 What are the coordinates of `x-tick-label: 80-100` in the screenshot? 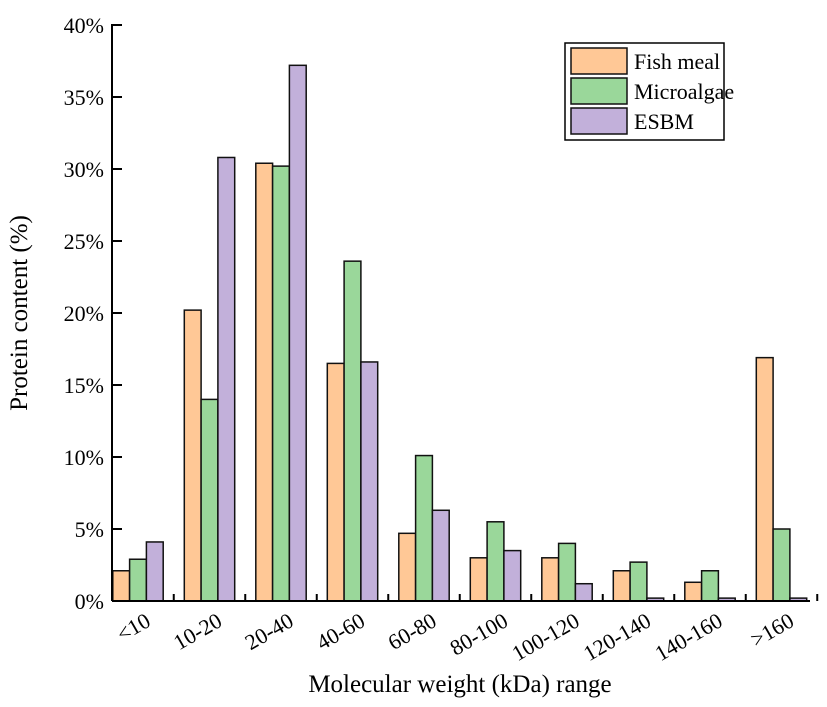 It's located at (479, 634).